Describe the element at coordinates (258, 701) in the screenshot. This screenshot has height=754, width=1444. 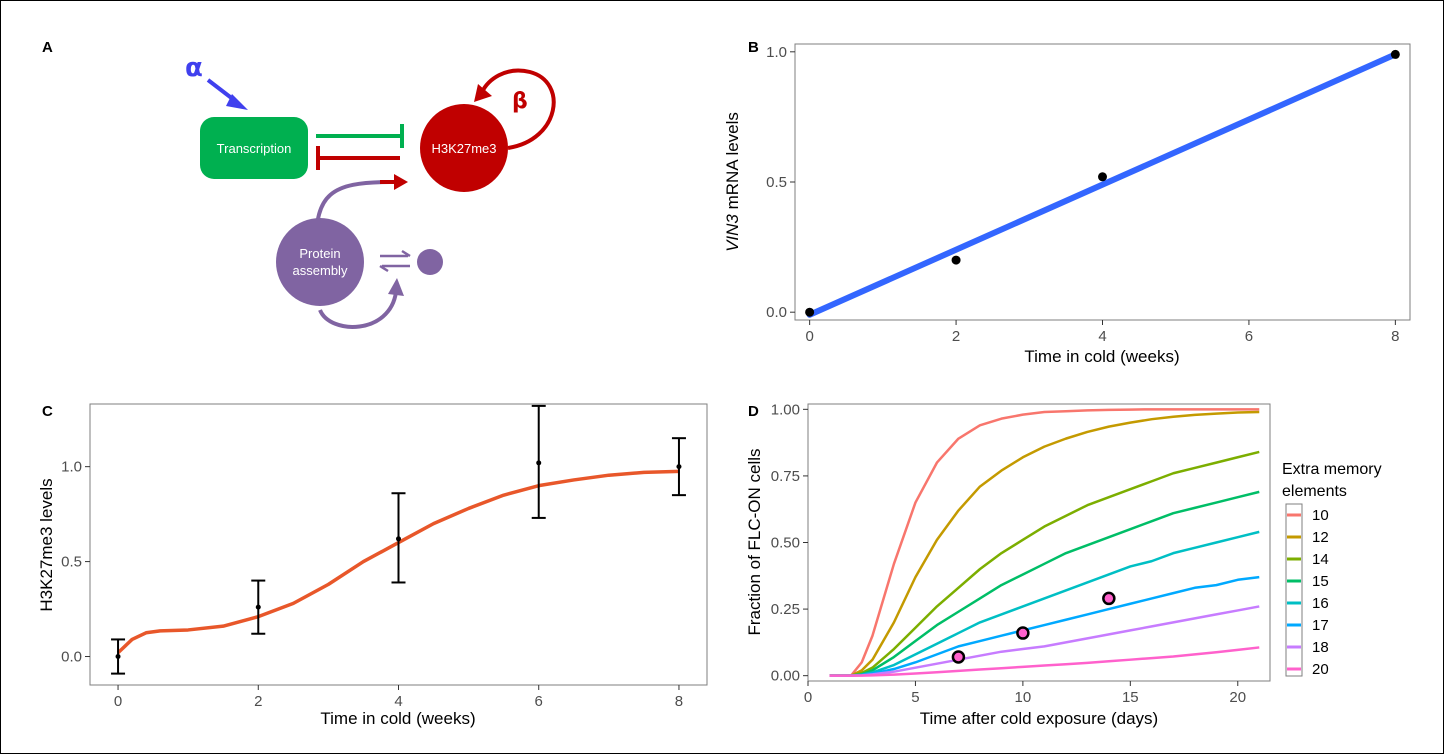
I see `c-x-tick-label-1: 2` at that location.